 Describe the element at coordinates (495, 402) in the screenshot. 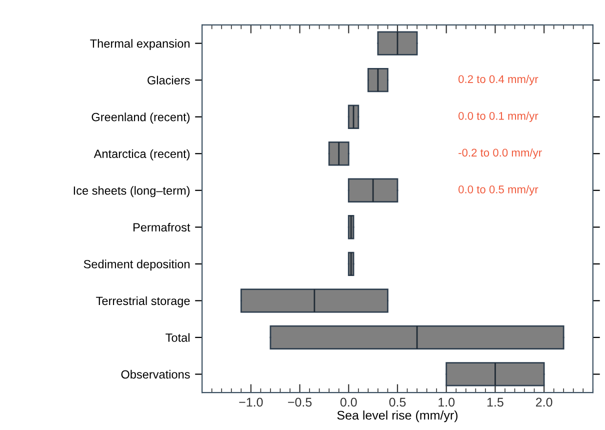

I see `x-tick-label: 1.5` at that location.